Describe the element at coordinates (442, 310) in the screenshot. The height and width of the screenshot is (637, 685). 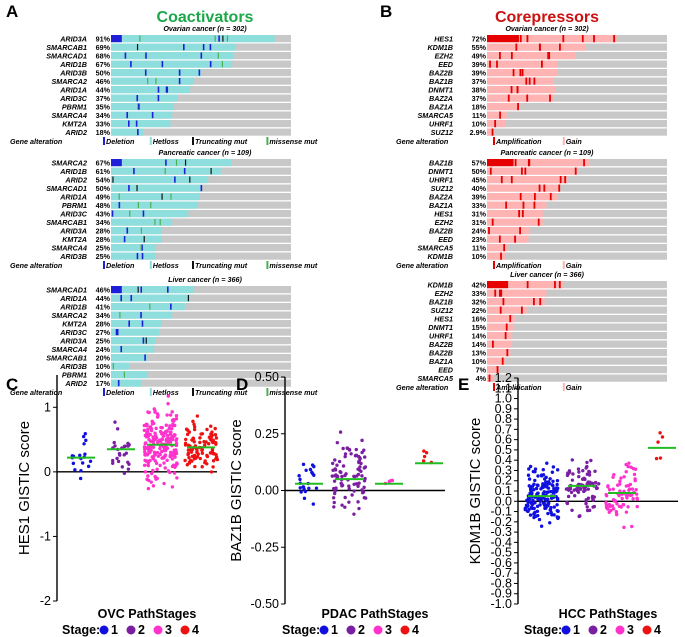
I see `gene-name: SUZ12` at that location.